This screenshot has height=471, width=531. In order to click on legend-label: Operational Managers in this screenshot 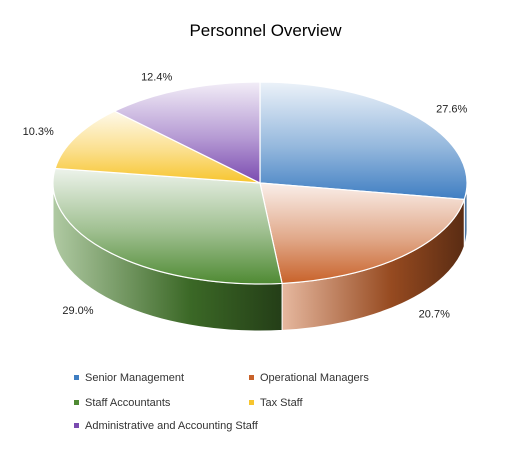, I will do `click(314, 378)`.